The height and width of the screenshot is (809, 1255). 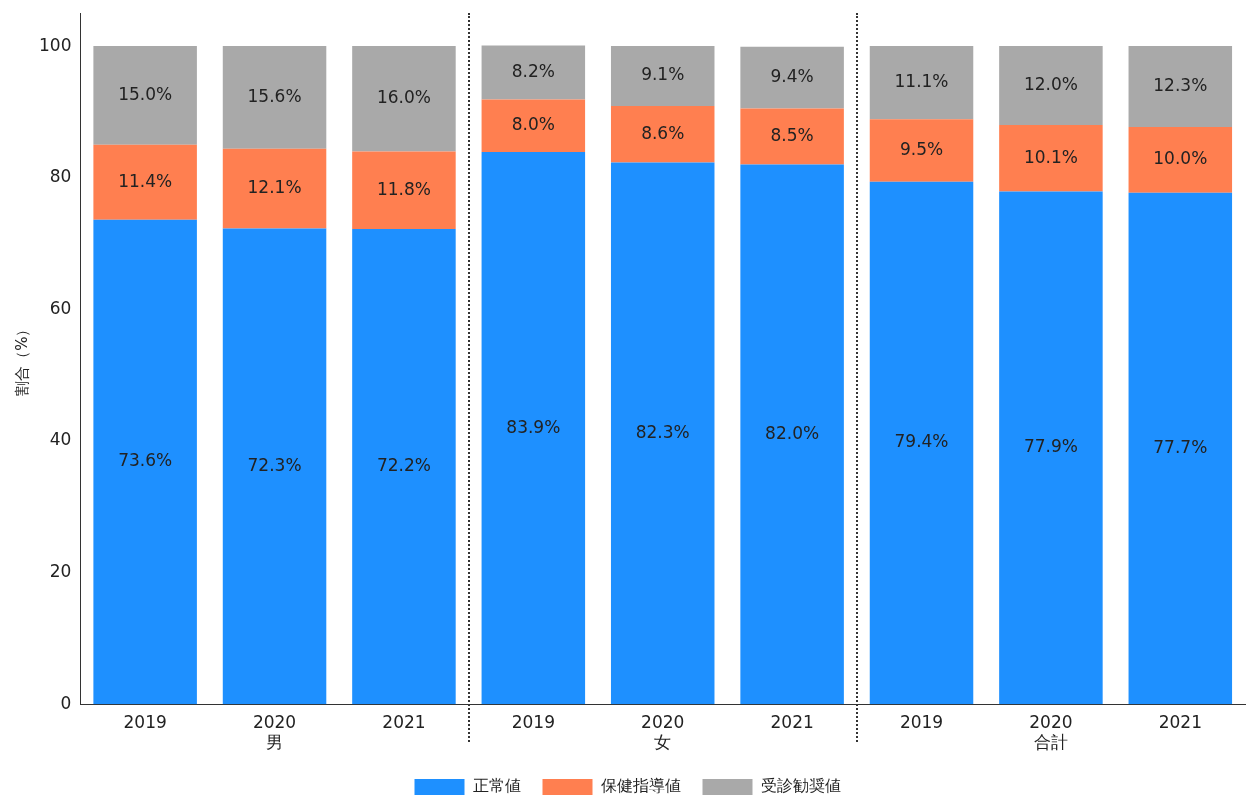 I want to click on data-label: 8.6%, so click(x=663, y=132).